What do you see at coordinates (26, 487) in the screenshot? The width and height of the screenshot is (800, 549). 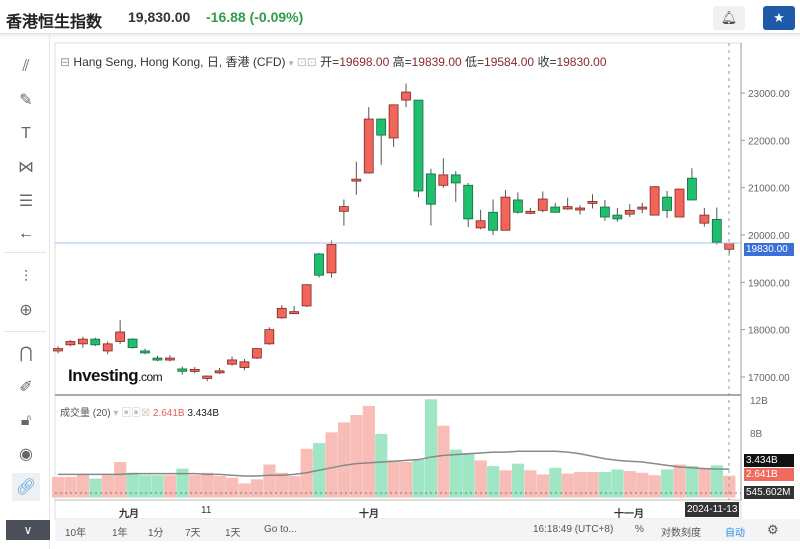 I see `link-icon: 🔗︎` at bounding box center [26, 487].